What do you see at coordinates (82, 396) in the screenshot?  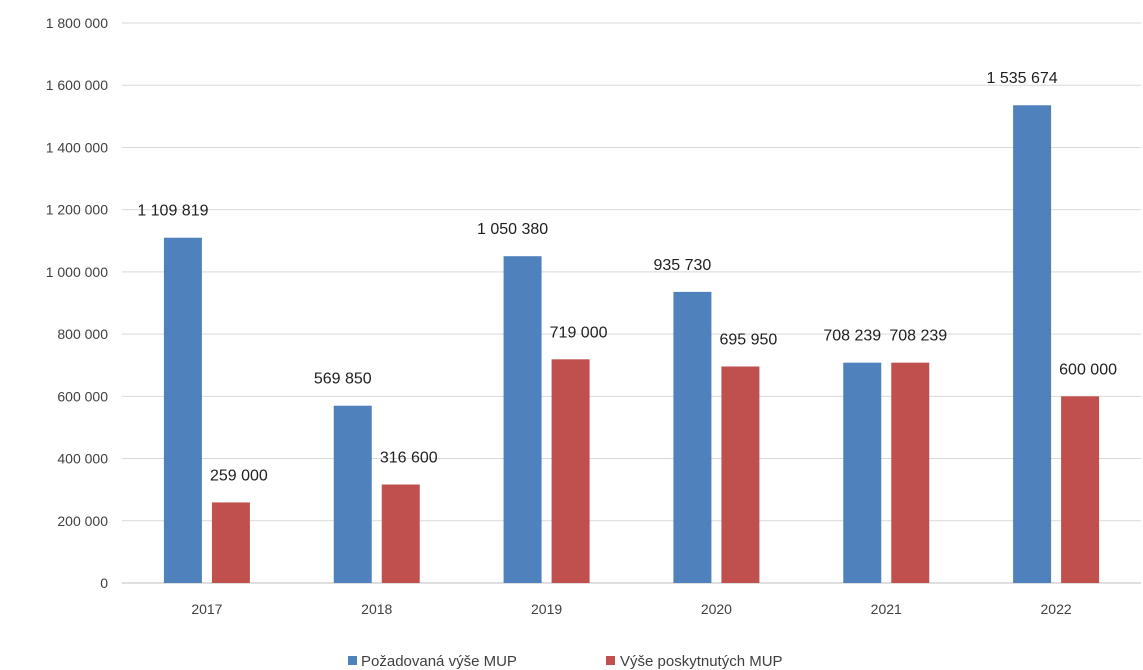 I see `y-tick-label: 600 000` at bounding box center [82, 396].